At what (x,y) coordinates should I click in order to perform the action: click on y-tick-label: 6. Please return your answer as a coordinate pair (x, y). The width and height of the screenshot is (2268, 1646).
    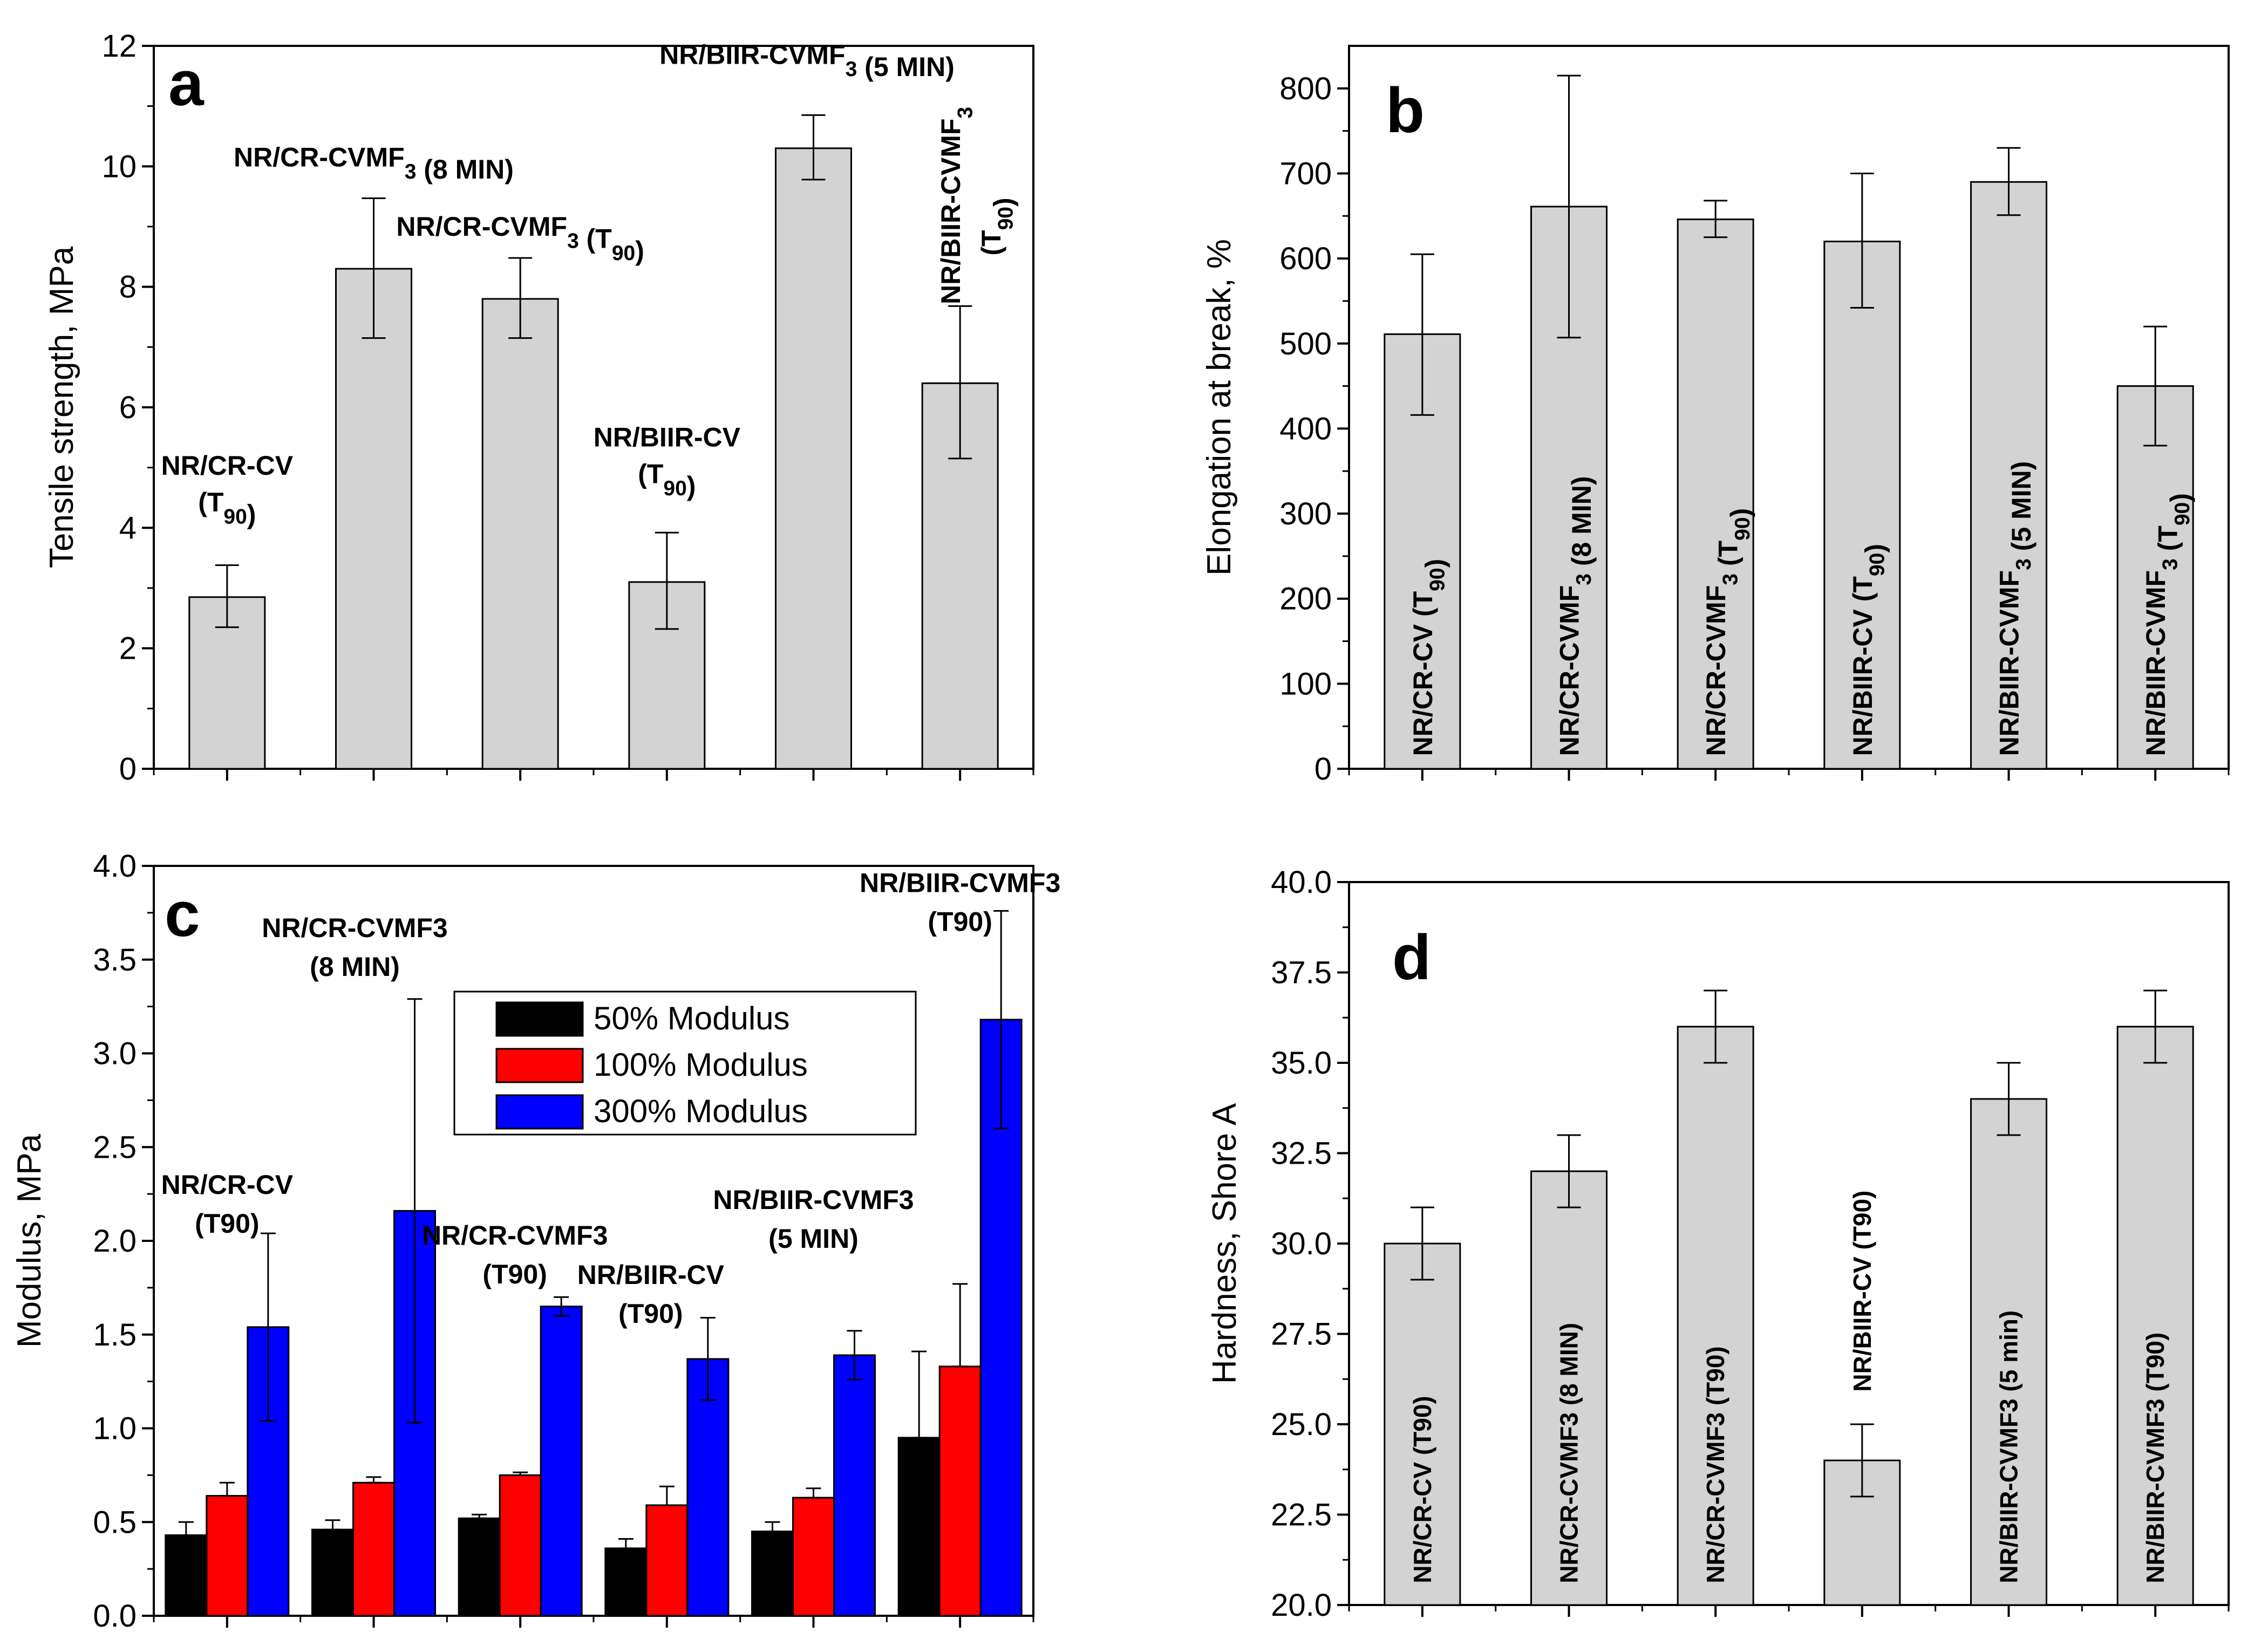
    Looking at the image, I should click on (128, 407).